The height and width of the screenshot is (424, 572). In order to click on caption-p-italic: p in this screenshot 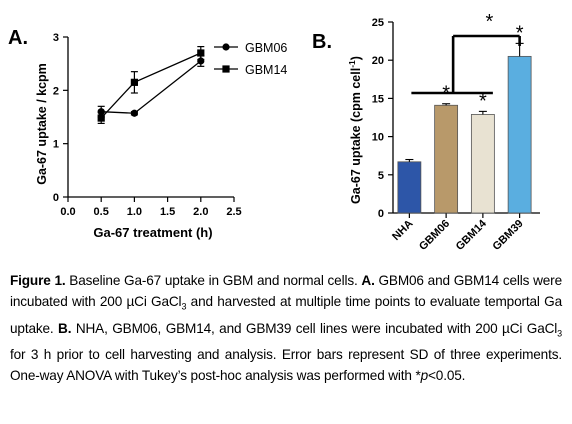, I will do `click(424, 376)`.